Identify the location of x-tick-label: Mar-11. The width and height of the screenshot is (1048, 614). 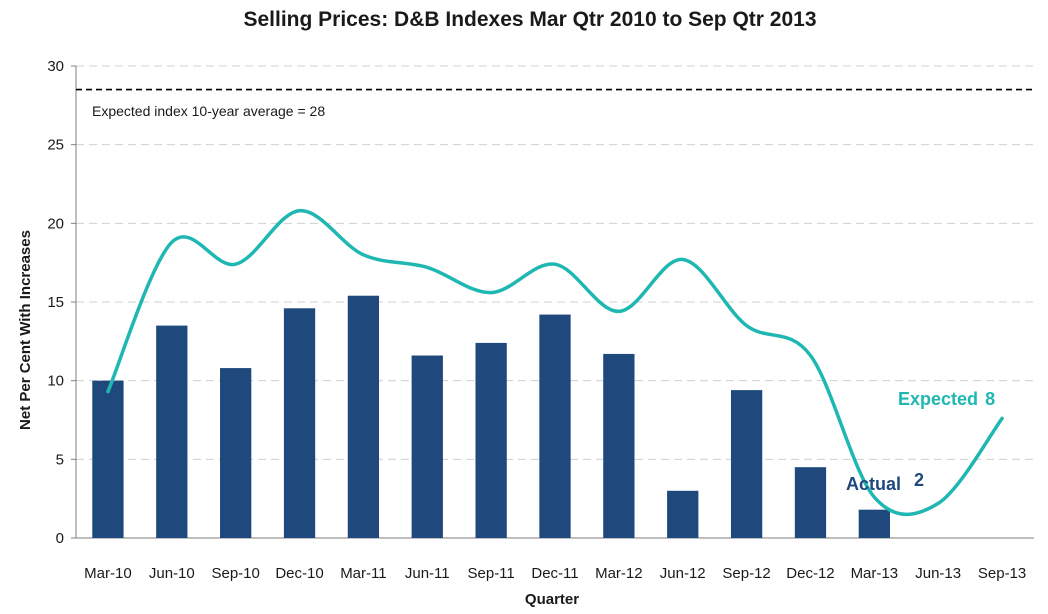
(363, 573).